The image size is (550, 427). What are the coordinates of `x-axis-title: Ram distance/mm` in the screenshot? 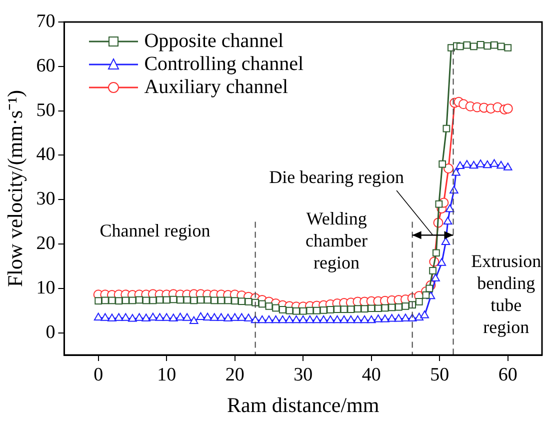 It's located at (303, 404).